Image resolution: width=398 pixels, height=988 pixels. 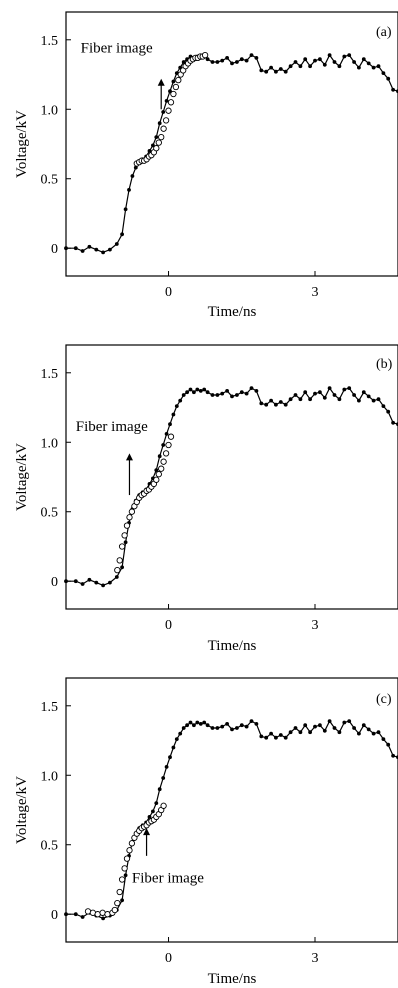 I want to click on panel-label: (b), so click(x=384, y=364).